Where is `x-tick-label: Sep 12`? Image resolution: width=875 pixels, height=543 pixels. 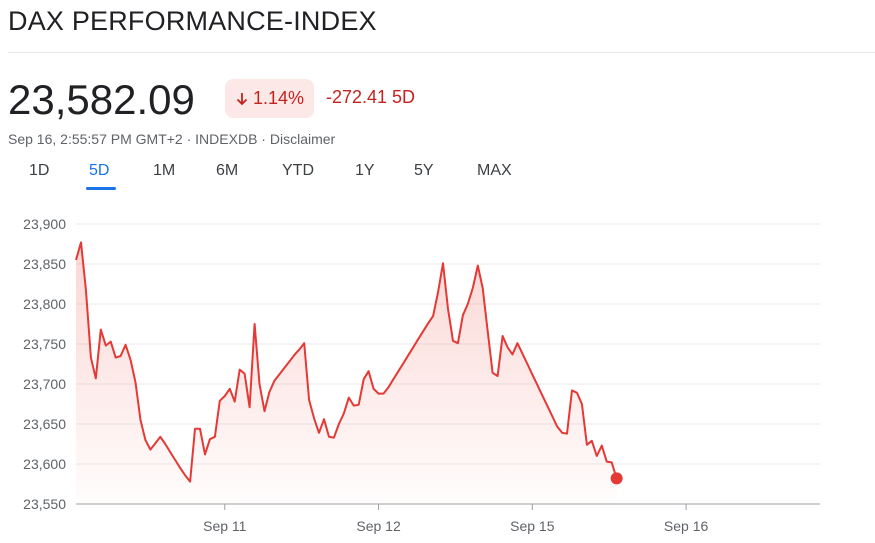
x-tick-label: Sep 12 is located at coordinates (378, 526).